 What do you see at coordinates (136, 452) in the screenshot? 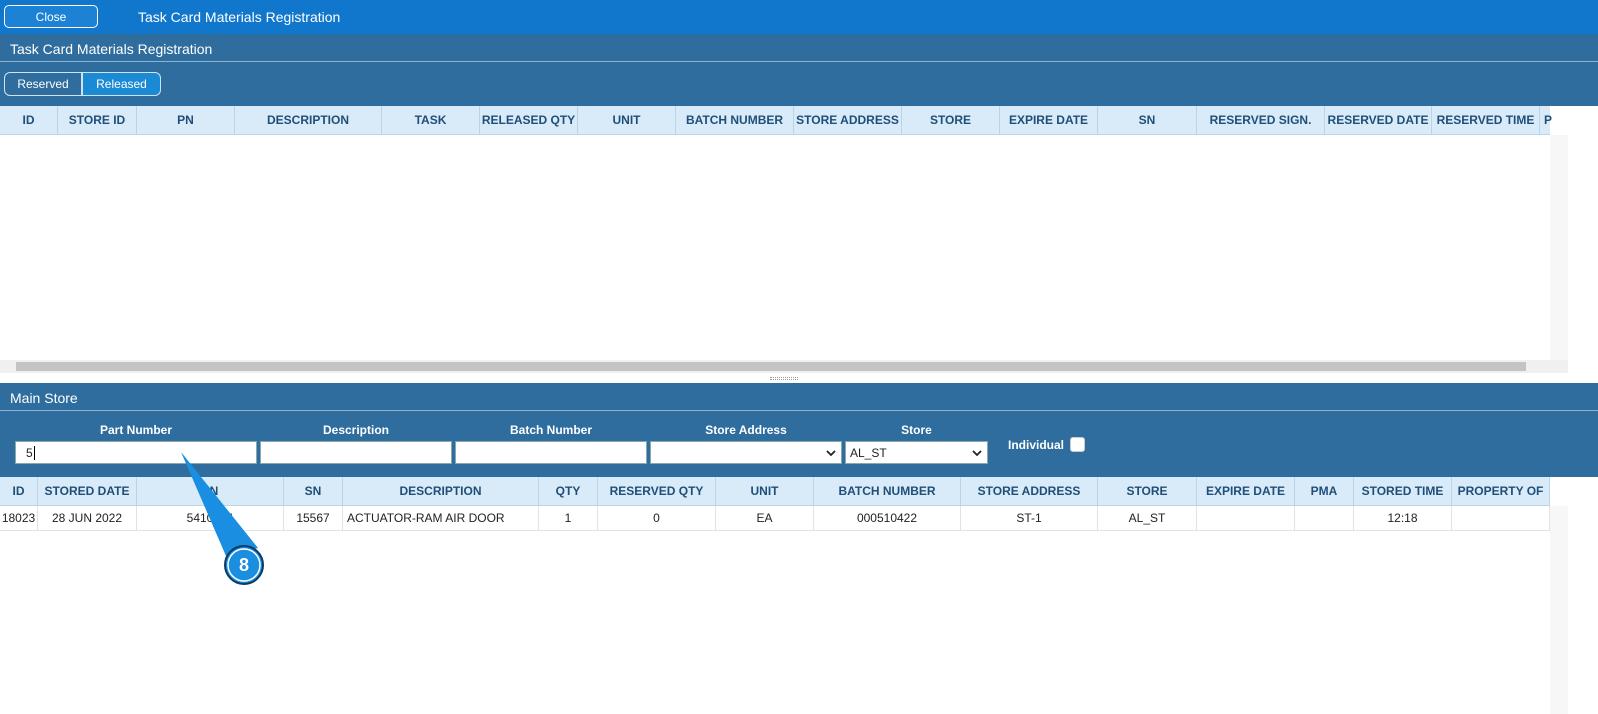
I see `filter-input: 5` at bounding box center [136, 452].